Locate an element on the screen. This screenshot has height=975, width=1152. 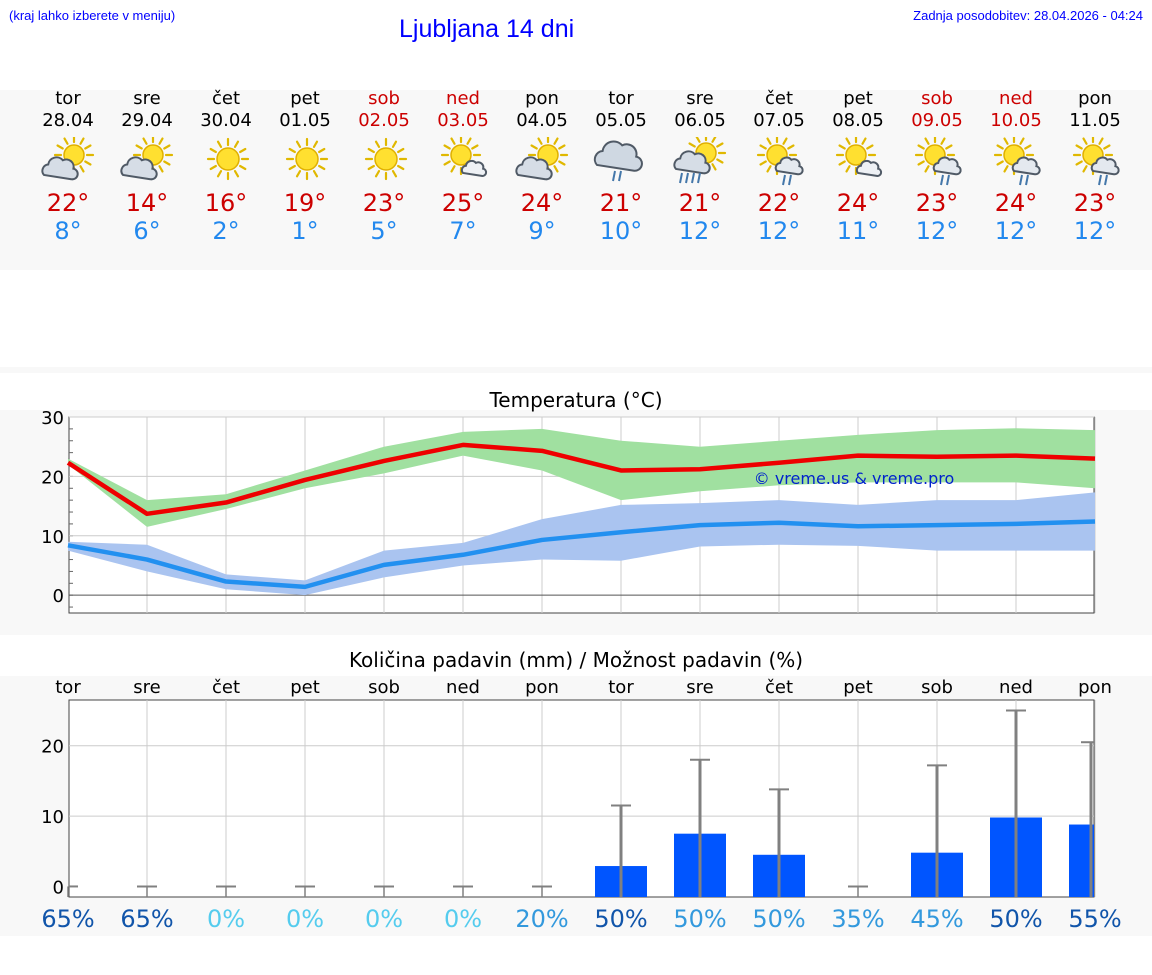
forecast-day: pon 04.05 24° 9° is located at coordinates (542, 166).